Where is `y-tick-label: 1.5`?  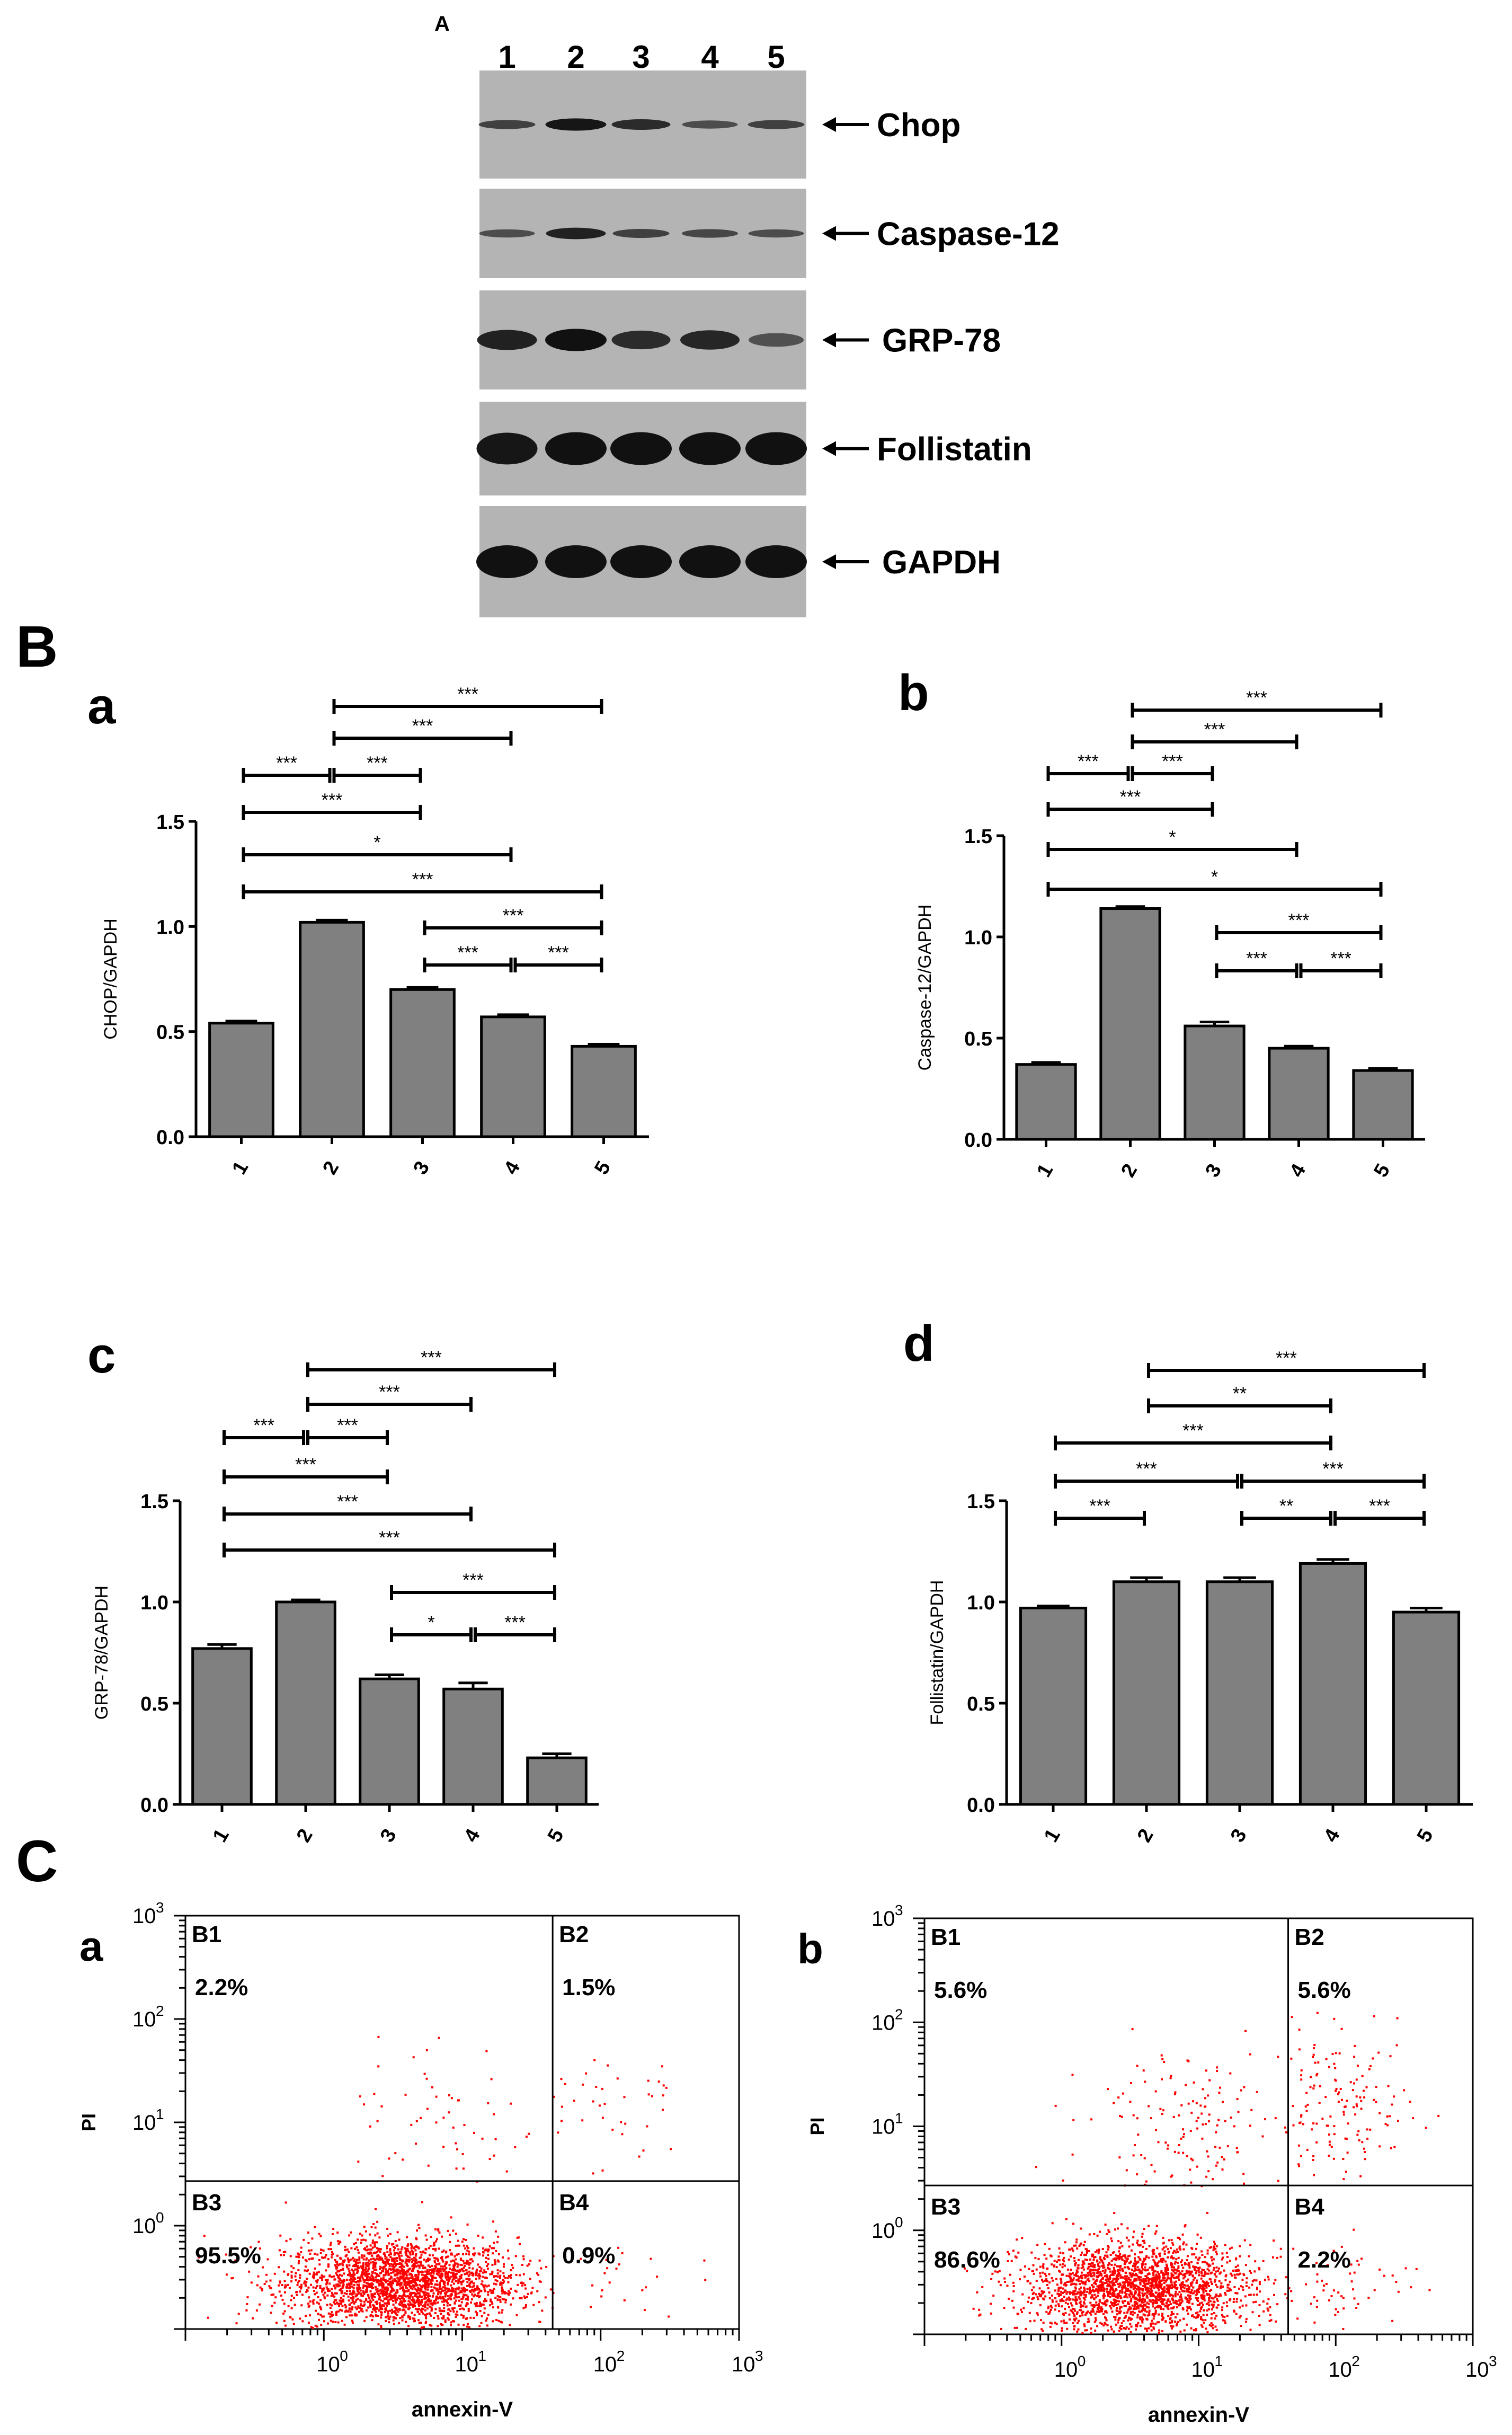
y-tick-label: 1.5 is located at coordinates (978, 837).